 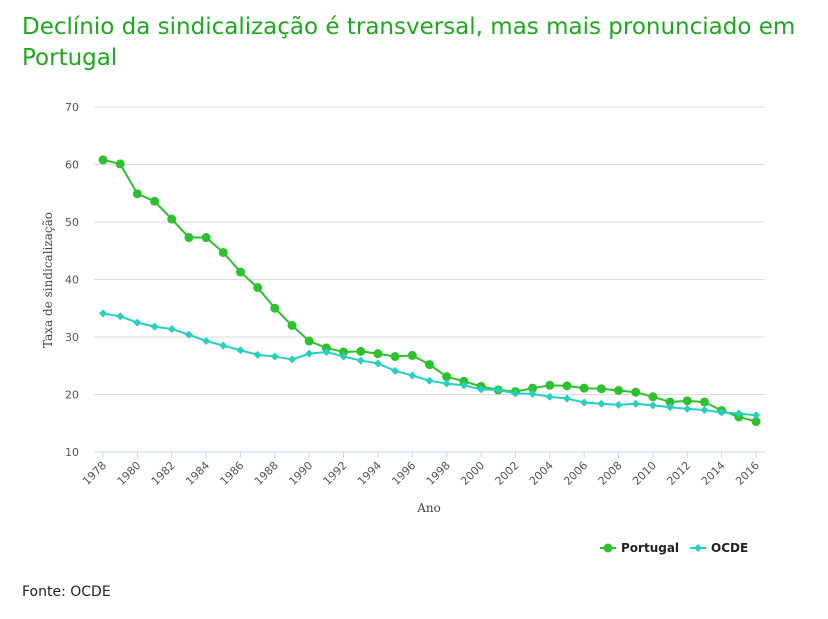 I want to click on legend-item-portugal: Portugal, so click(x=639, y=548).